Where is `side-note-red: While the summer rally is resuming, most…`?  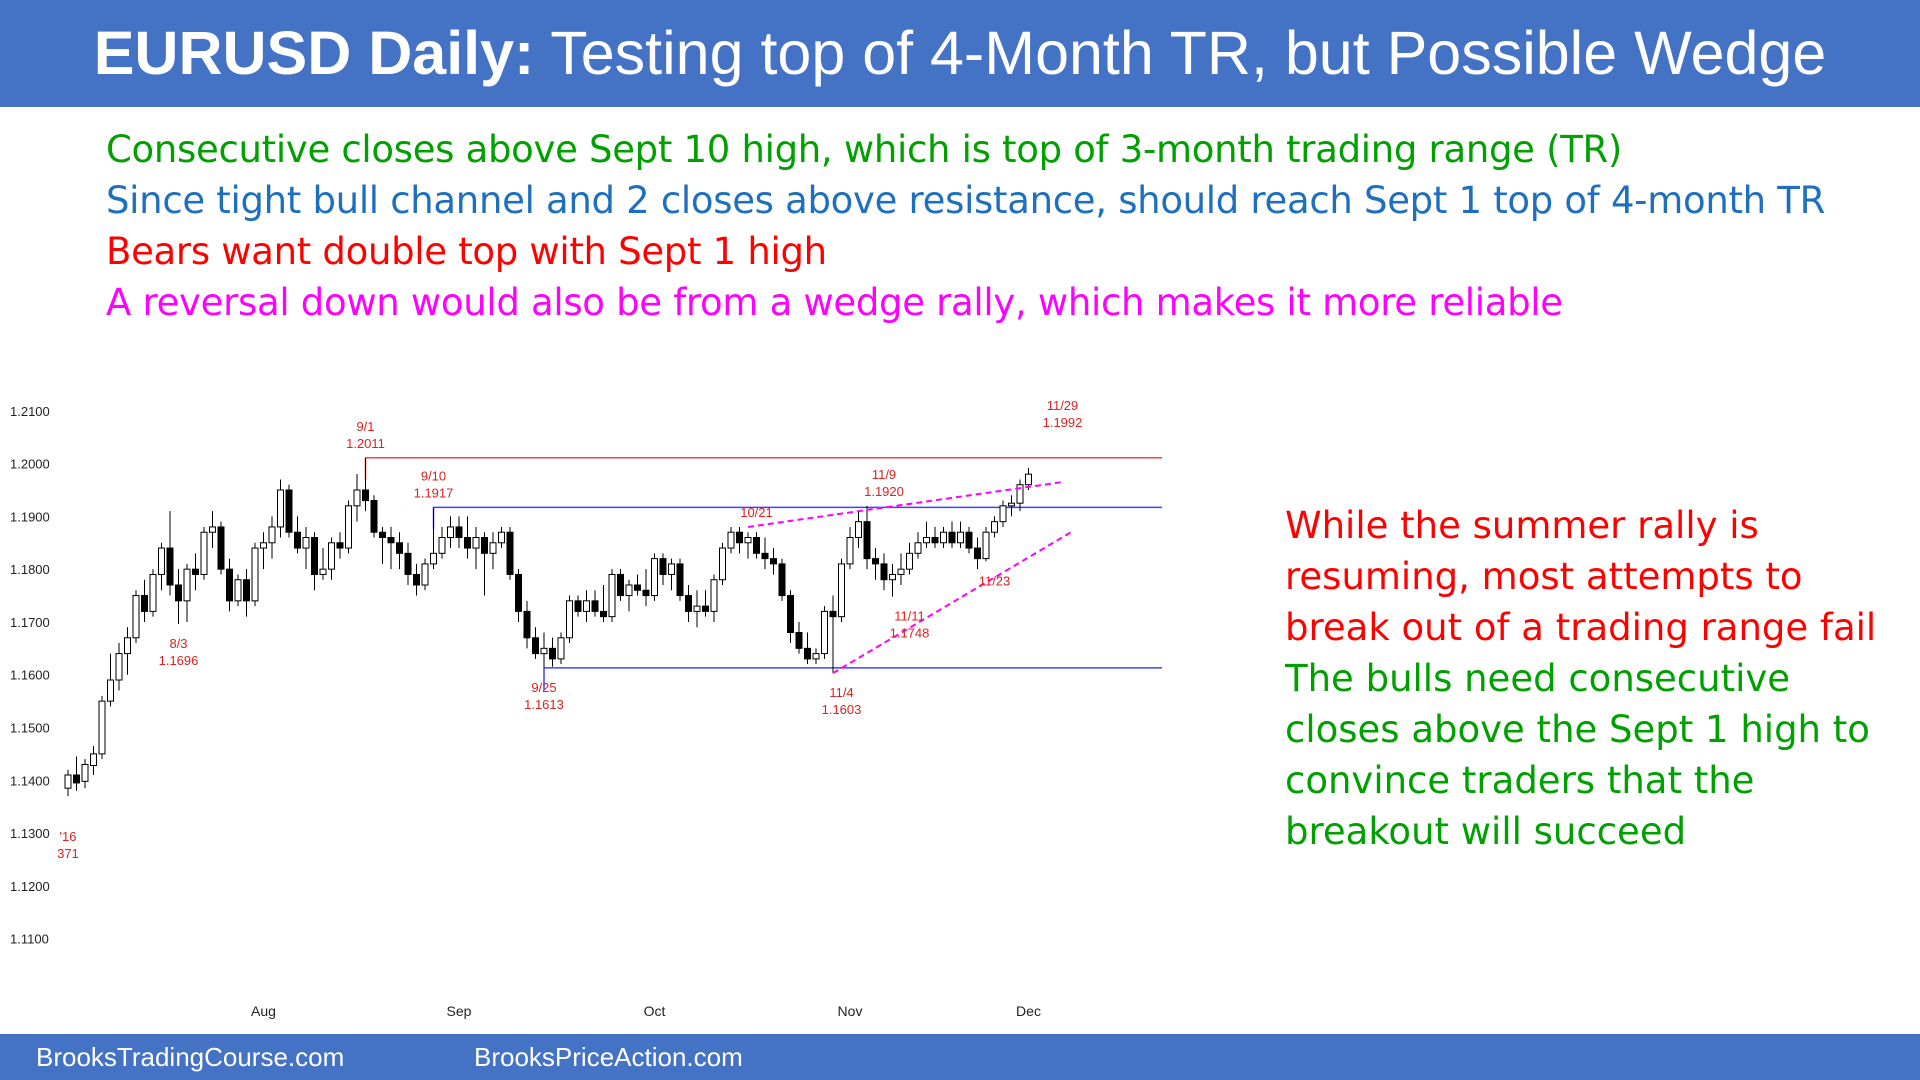 side-note-red: While the summer rally is resuming, most… is located at coordinates (1580, 576).